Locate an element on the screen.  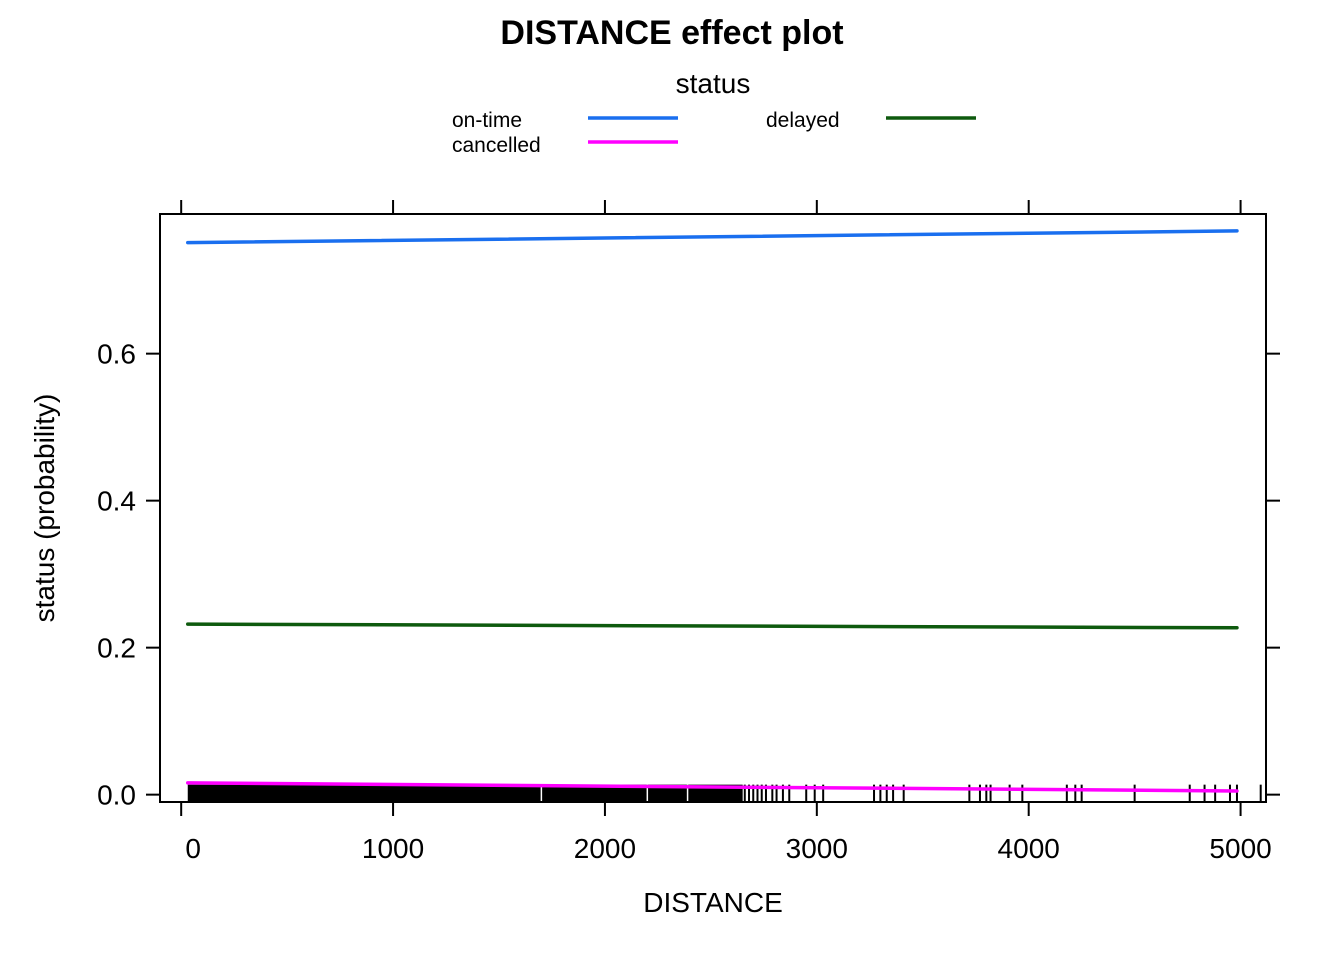
rug-dense-block is located at coordinates (465, 792).